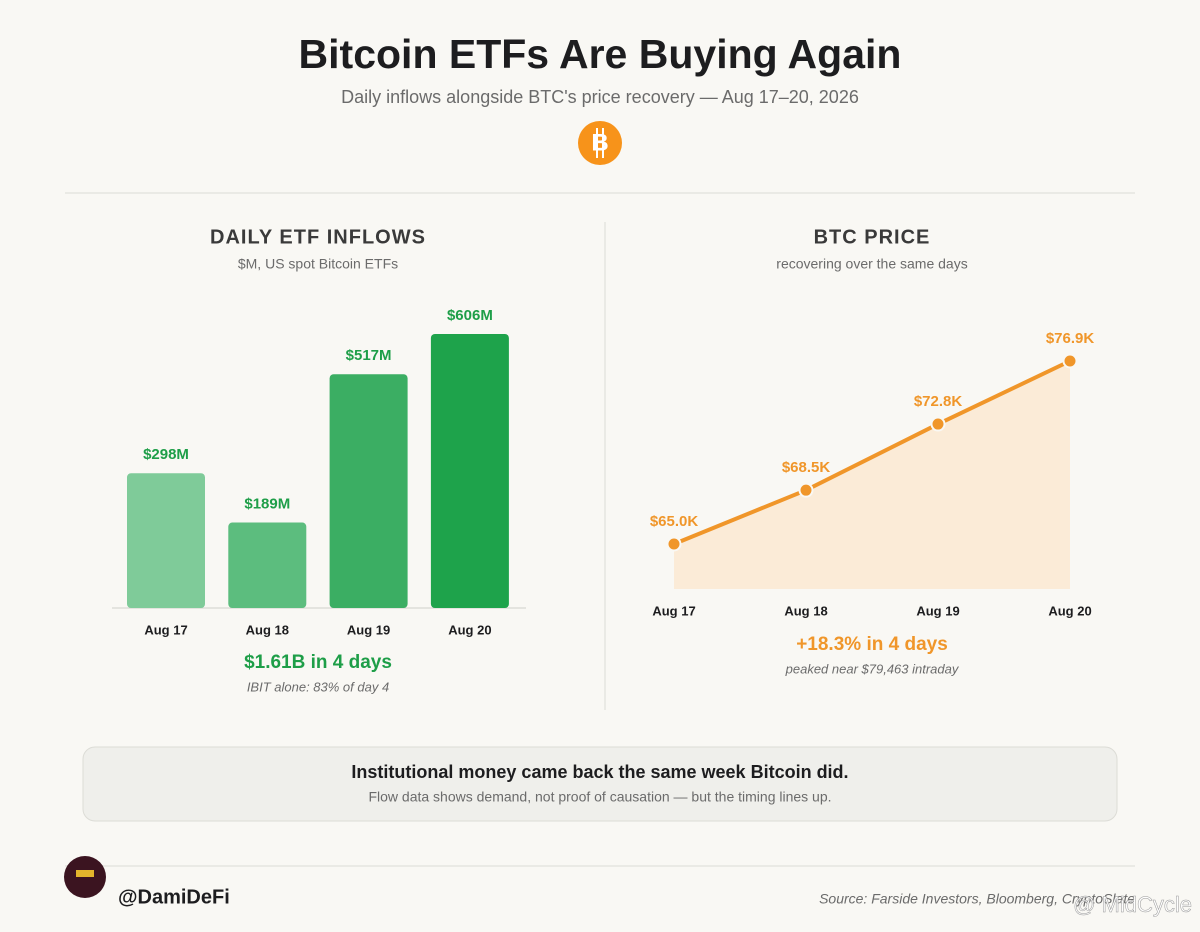  I want to click on area, so click(872, 475).